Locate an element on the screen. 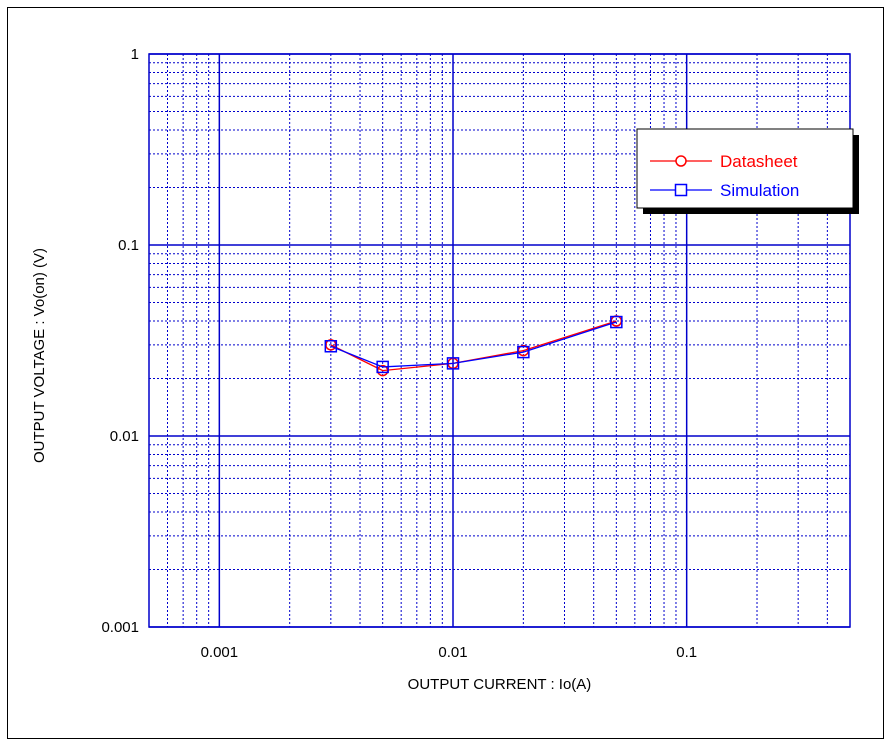 The height and width of the screenshot is (744, 888). legend-item-simulation: Simulation is located at coordinates (724, 190).